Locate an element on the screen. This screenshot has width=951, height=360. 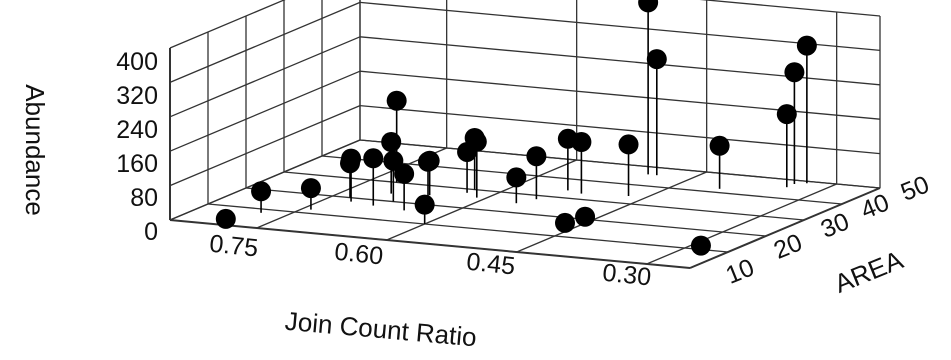
z-tick-label: 320 is located at coordinates (137, 96).